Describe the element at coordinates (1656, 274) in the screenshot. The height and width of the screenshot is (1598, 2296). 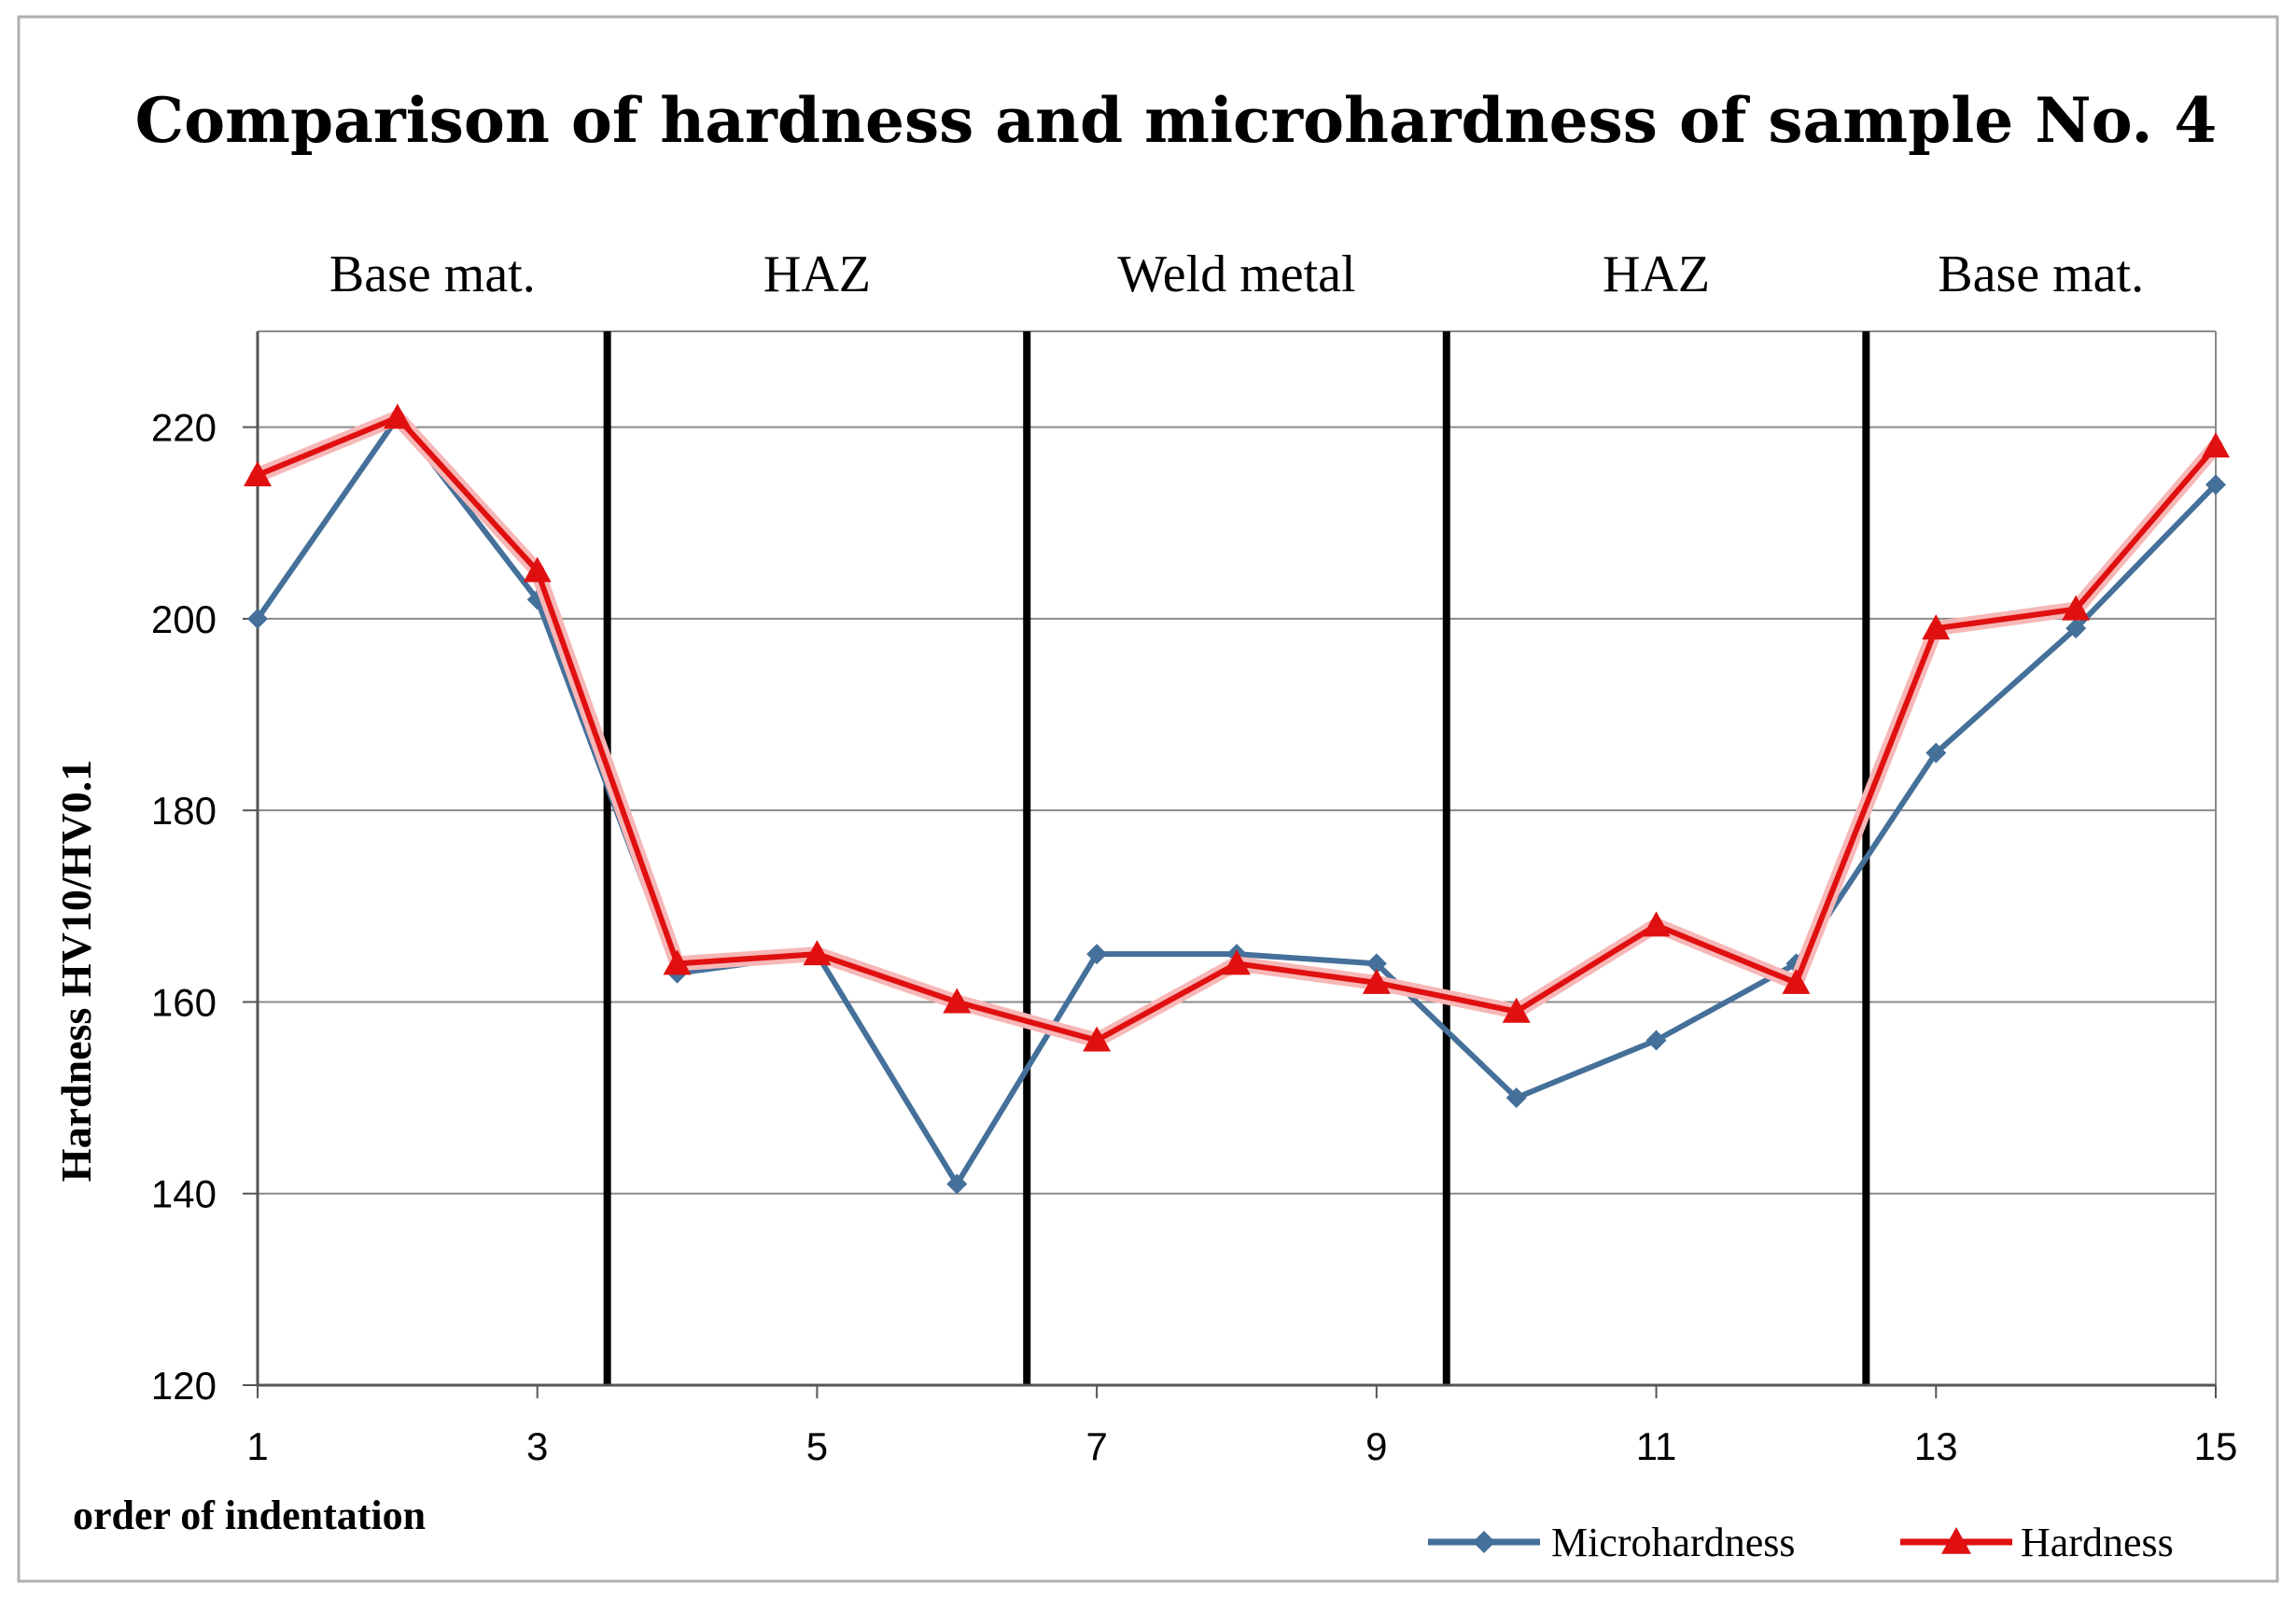
I see `region-label-4: HAZ` at that location.